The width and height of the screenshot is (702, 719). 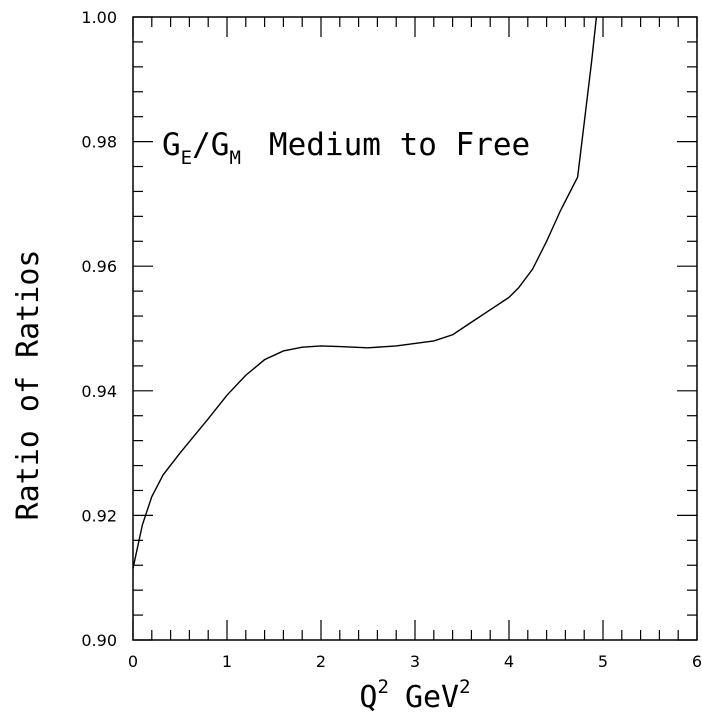 I want to click on x-axis-label: Q2 GeV2, so click(x=414, y=695).